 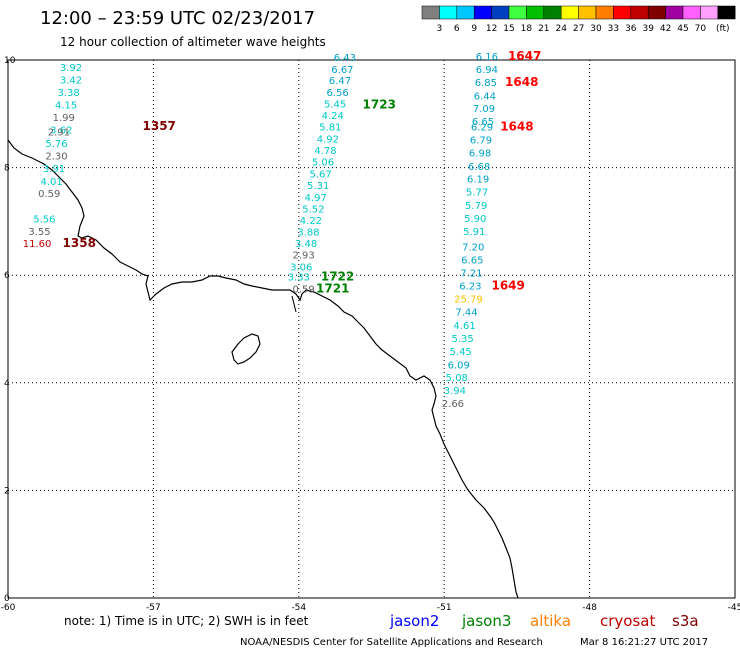 I want to click on wave-height-value: 5.35, so click(x=462, y=339).